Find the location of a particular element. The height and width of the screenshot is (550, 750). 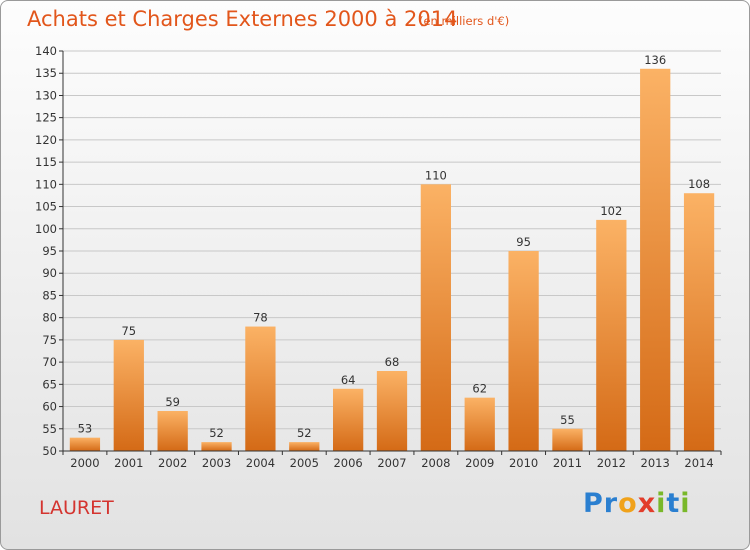

y-tick-label: 80 is located at coordinates (49, 318).